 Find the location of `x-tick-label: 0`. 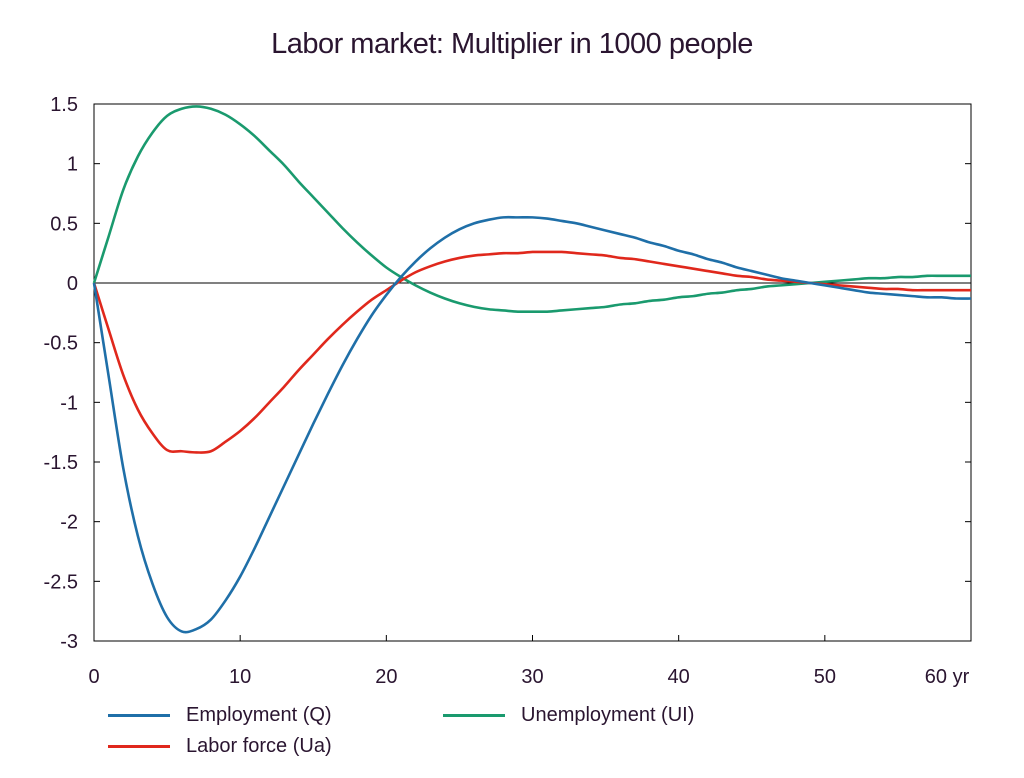

x-tick-label: 0 is located at coordinates (93, 677).